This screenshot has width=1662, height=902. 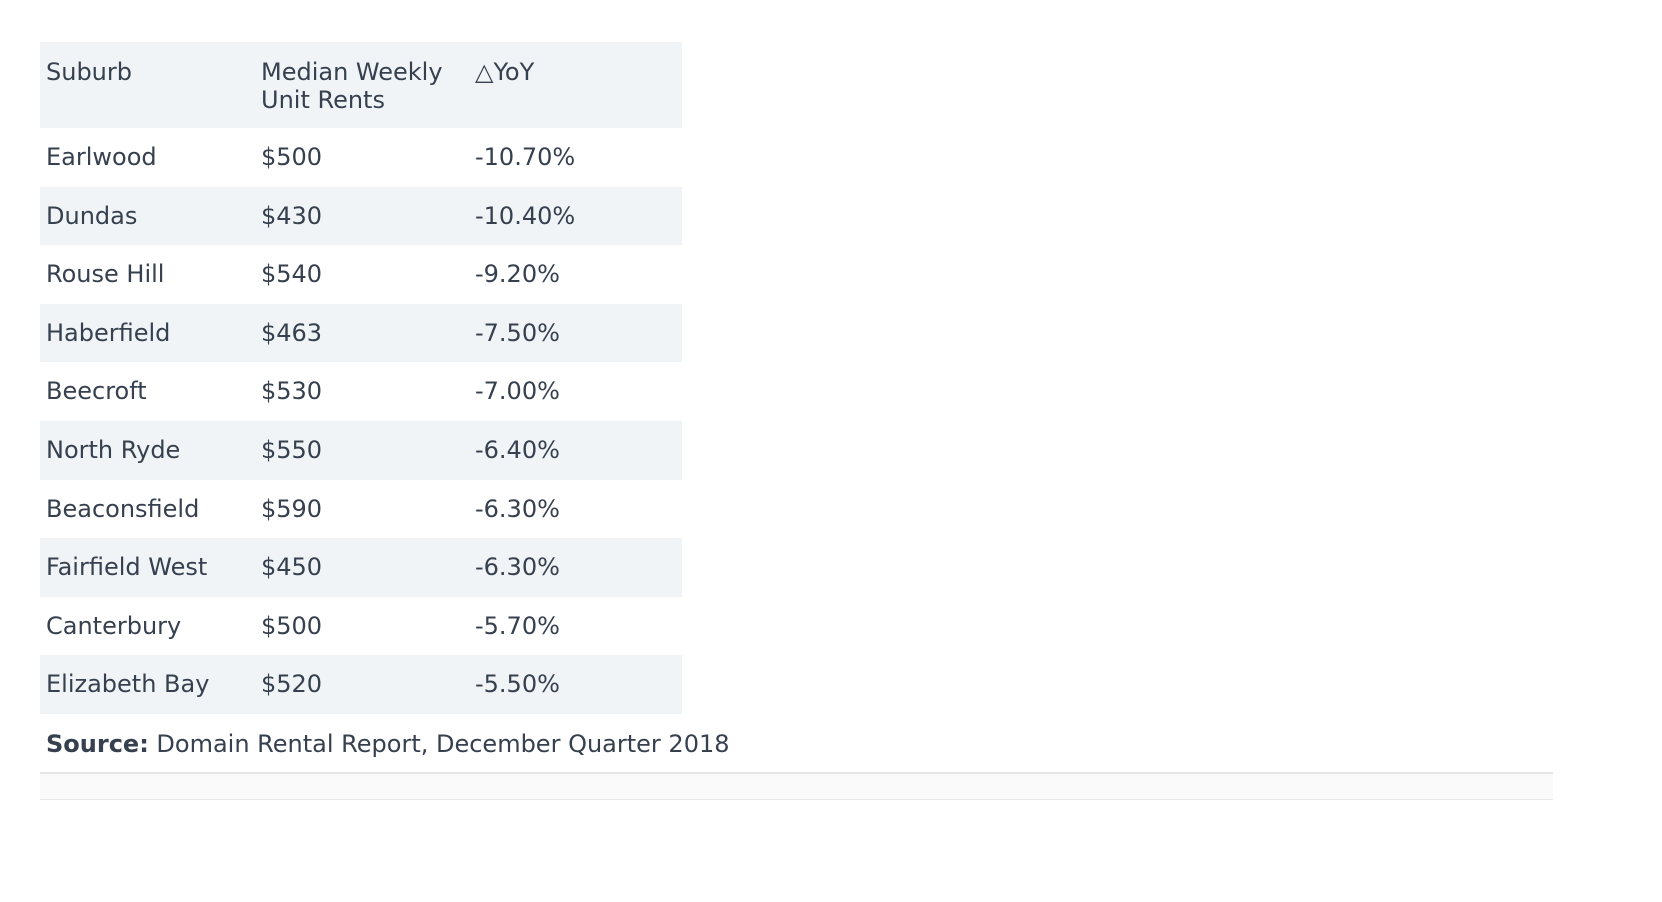 What do you see at coordinates (352, 86) in the screenshot?
I see `header-median-weekly-unit-rents: Median Weekly Unit Rents` at bounding box center [352, 86].